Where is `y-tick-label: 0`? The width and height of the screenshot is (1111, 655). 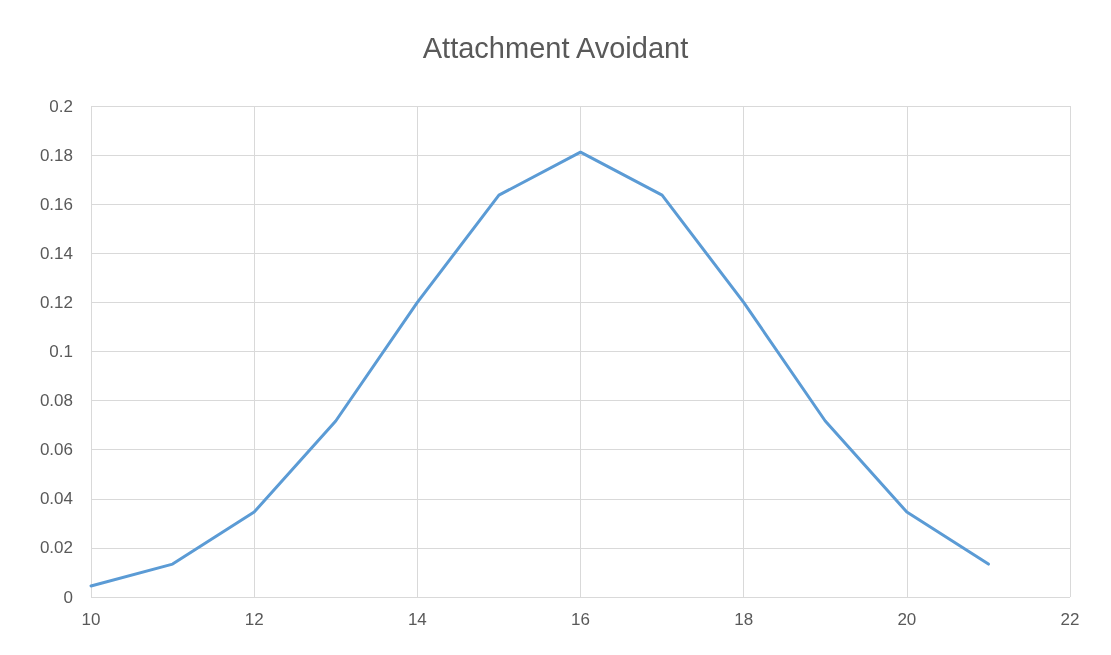 y-tick-label: 0 is located at coordinates (68, 597).